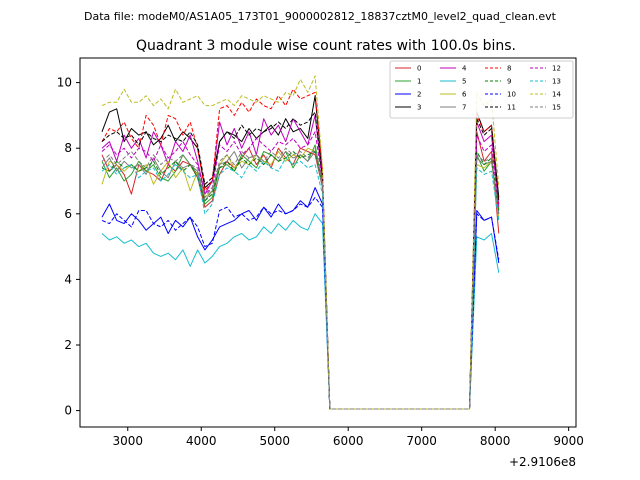 This screenshot has width=640, height=480. What do you see at coordinates (274, 441) in the screenshot?
I see `x-tick-label: 5000` at bounding box center [274, 441].